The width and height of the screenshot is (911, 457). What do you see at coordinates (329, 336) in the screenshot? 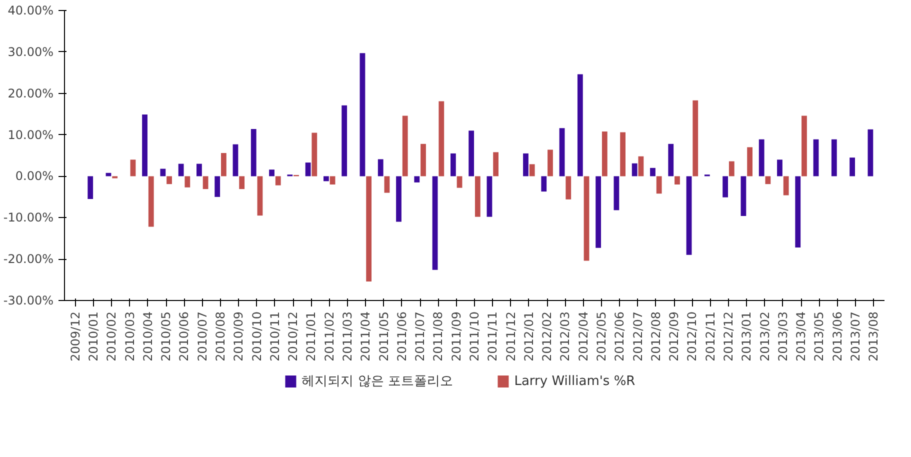
I see `x-tick-label: 2011/02` at bounding box center [329, 336].